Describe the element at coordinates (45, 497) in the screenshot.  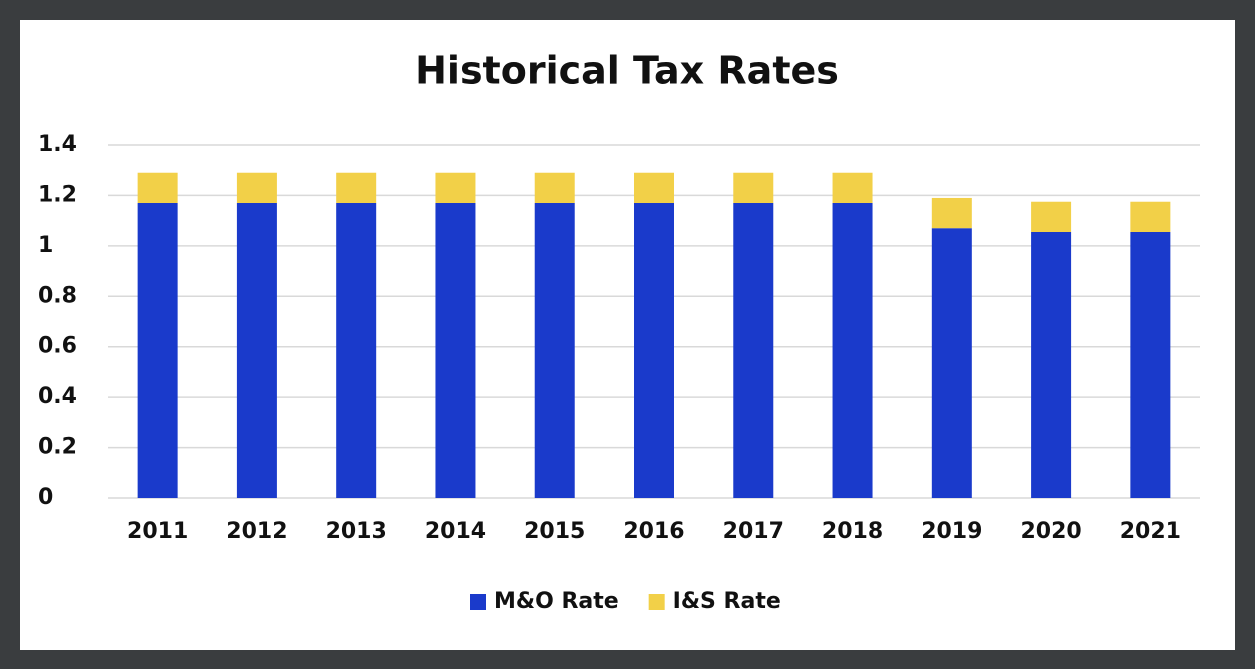
I see `y-tick-label: 0` at that location.